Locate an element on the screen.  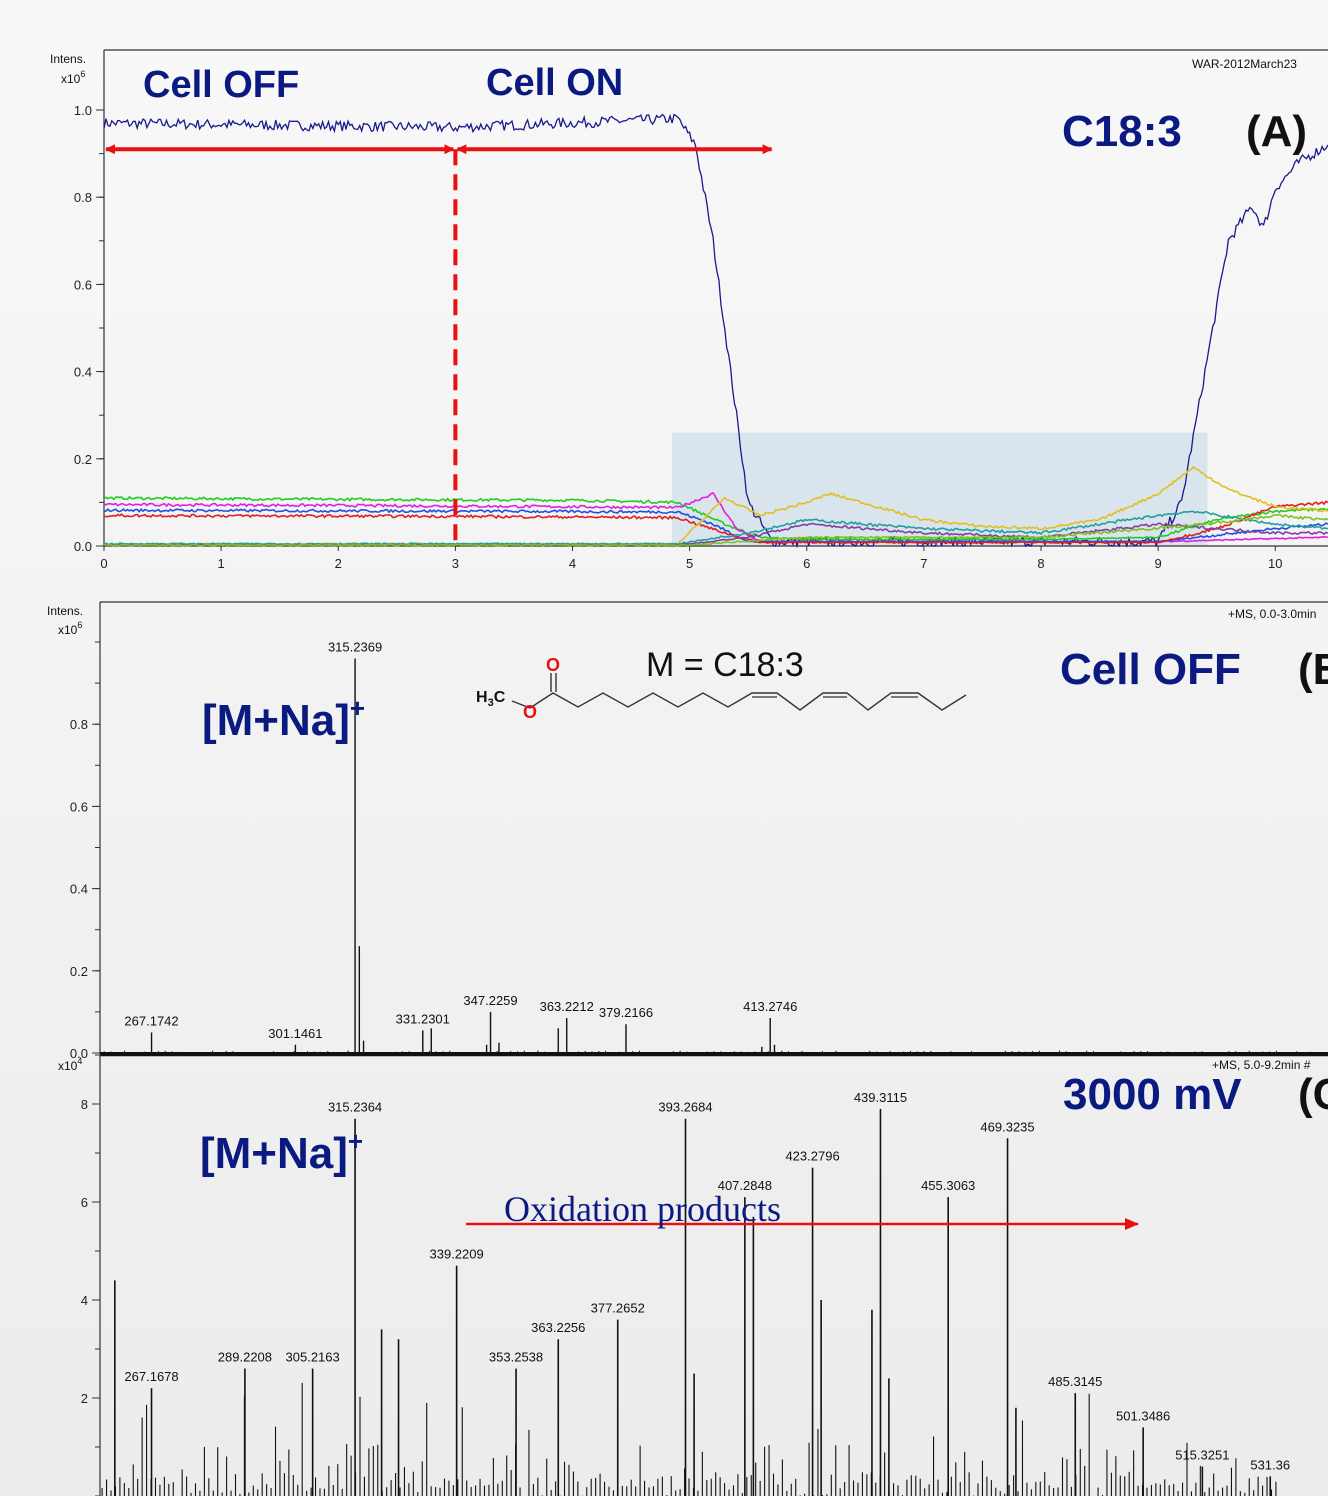
panel-a-x-tick-label: 5 is located at coordinates (689, 563).